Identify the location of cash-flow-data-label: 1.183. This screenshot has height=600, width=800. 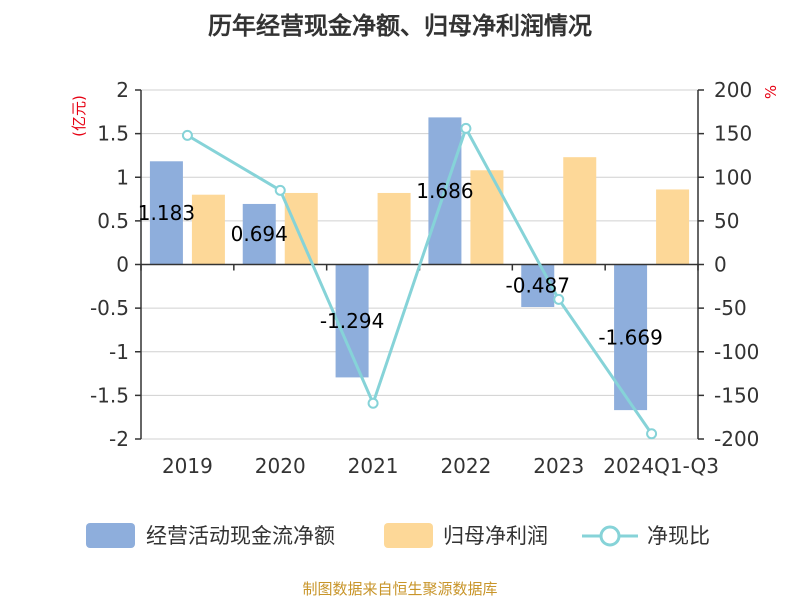
(166, 213).